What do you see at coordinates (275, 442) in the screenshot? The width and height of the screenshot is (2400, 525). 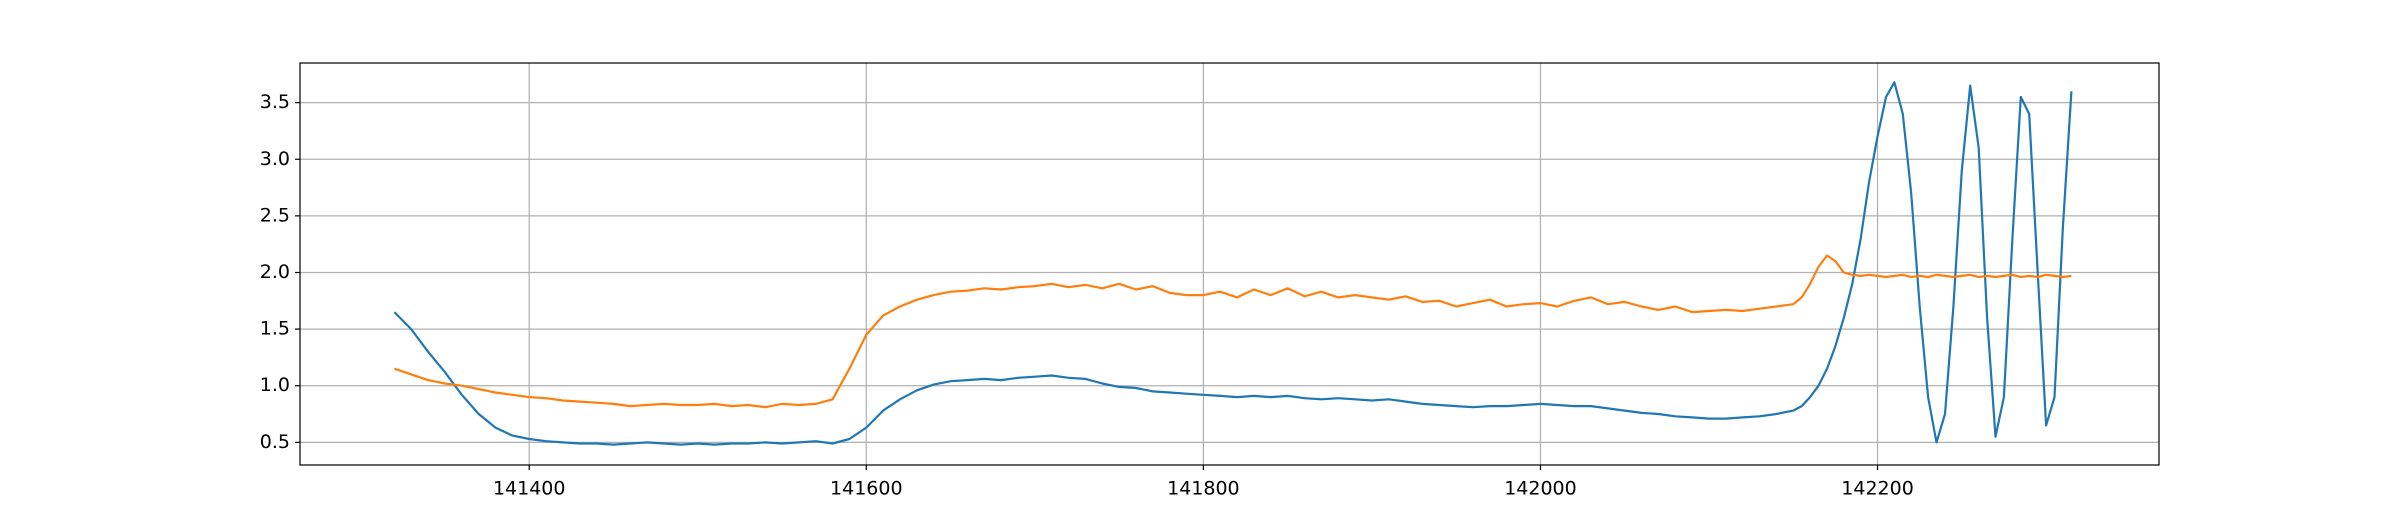 I see `y-tick-label: 0.5` at bounding box center [275, 442].